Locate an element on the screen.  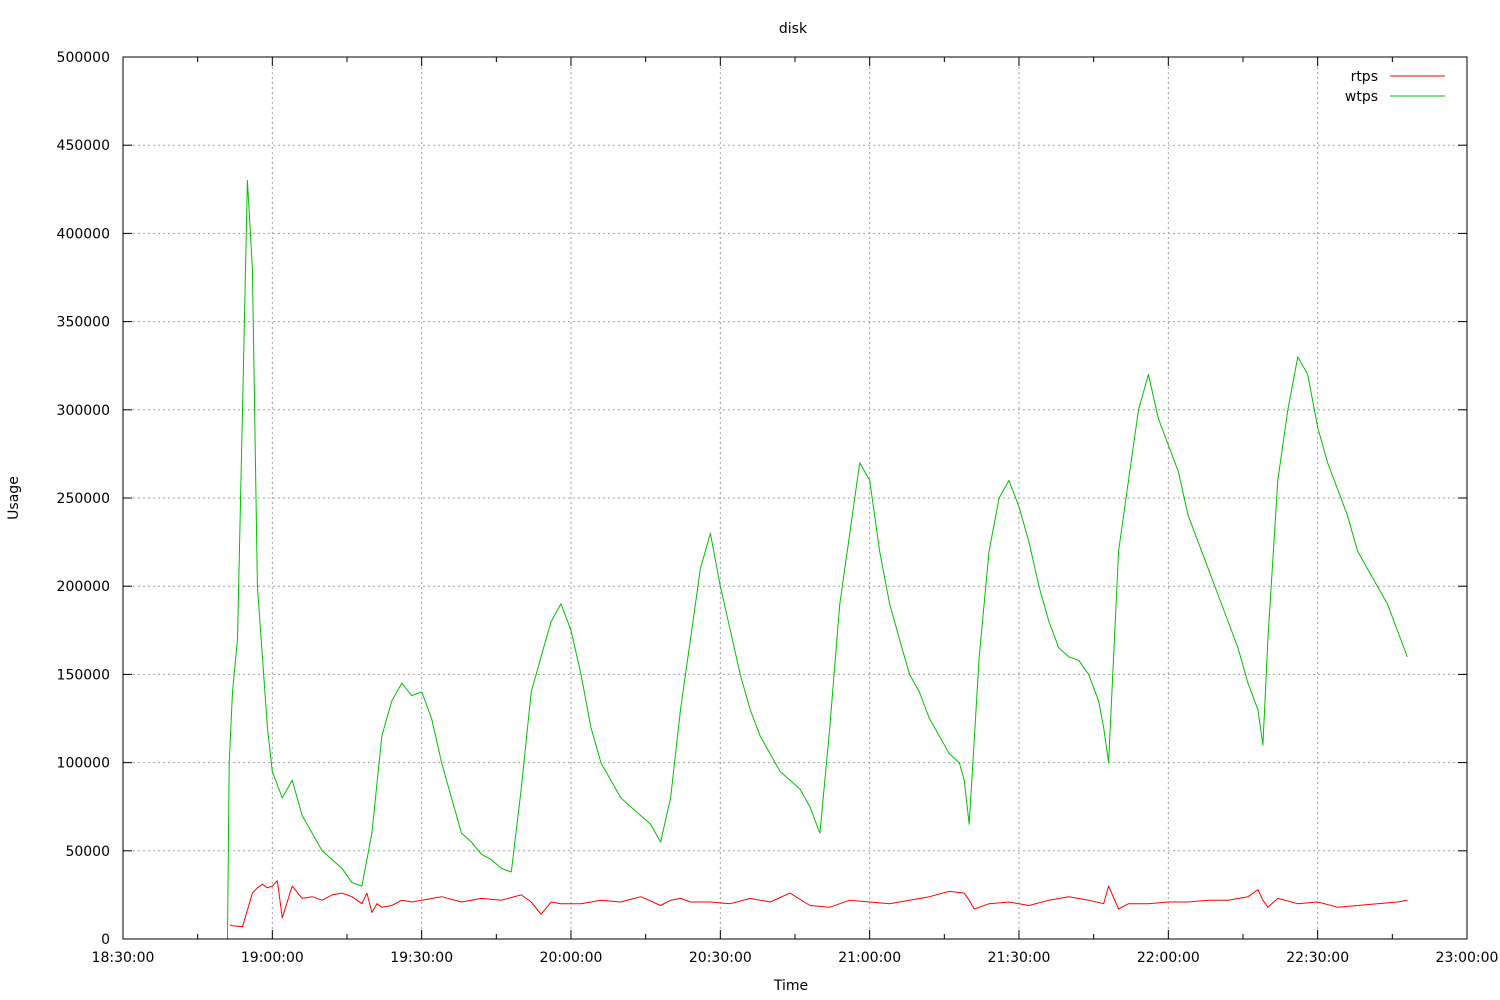
y-tick-label: 50000 is located at coordinates (87, 852).